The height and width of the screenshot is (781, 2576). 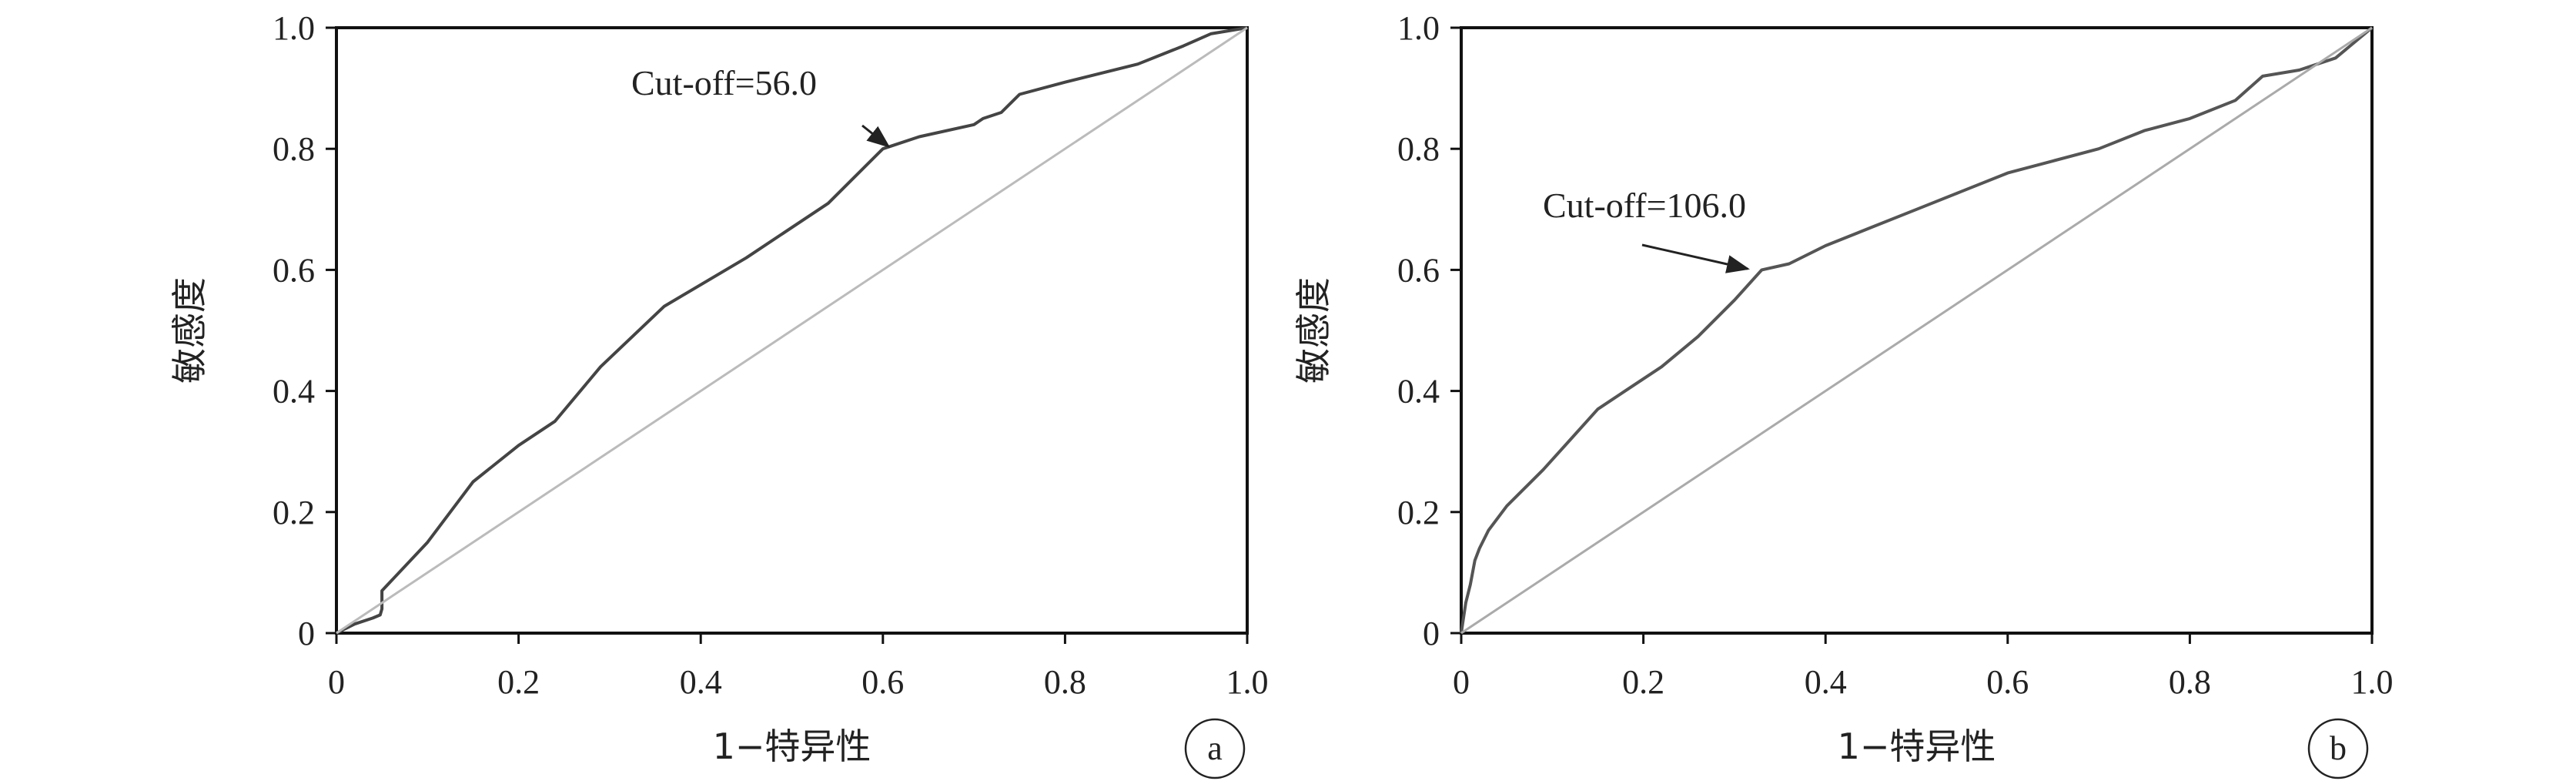 What do you see at coordinates (1644, 206) in the screenshot?
I see `cutoff-annotation: Cut-off=106.0` at bounding box center [1644, 206].